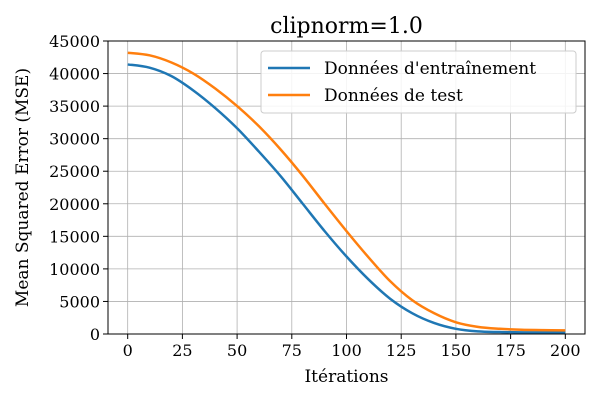  I want to click on y-tick-label: 40000, so click(74, 74).